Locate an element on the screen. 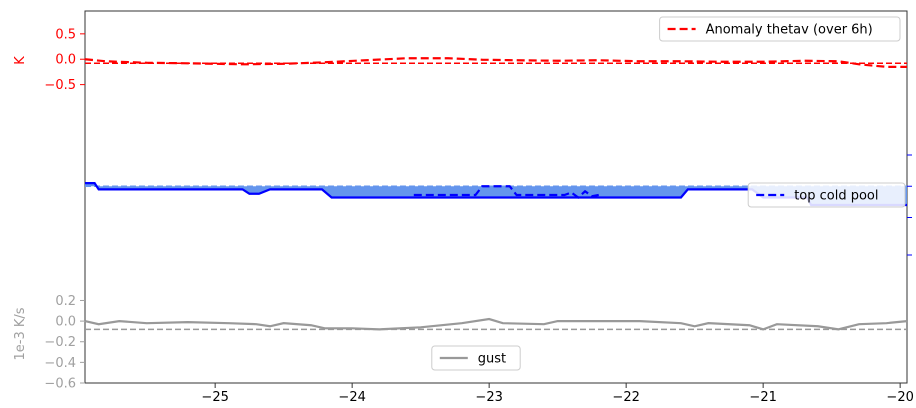  y-axis-label: 1e-3 K/s is located at coordinates (20, 333).